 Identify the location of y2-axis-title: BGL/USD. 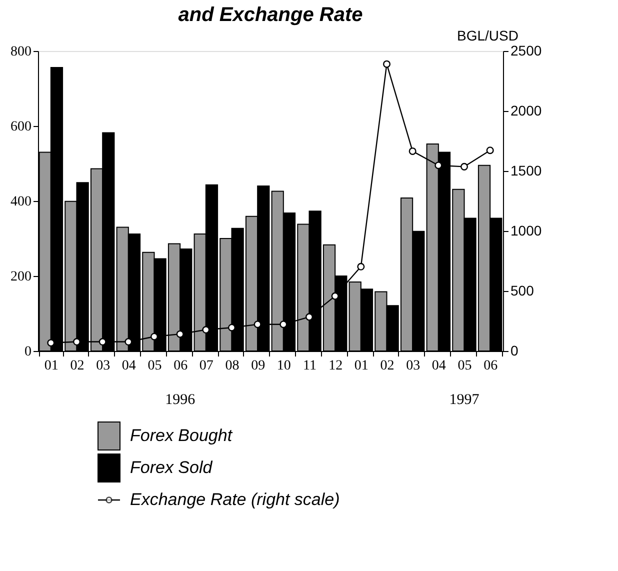
(487, 36).